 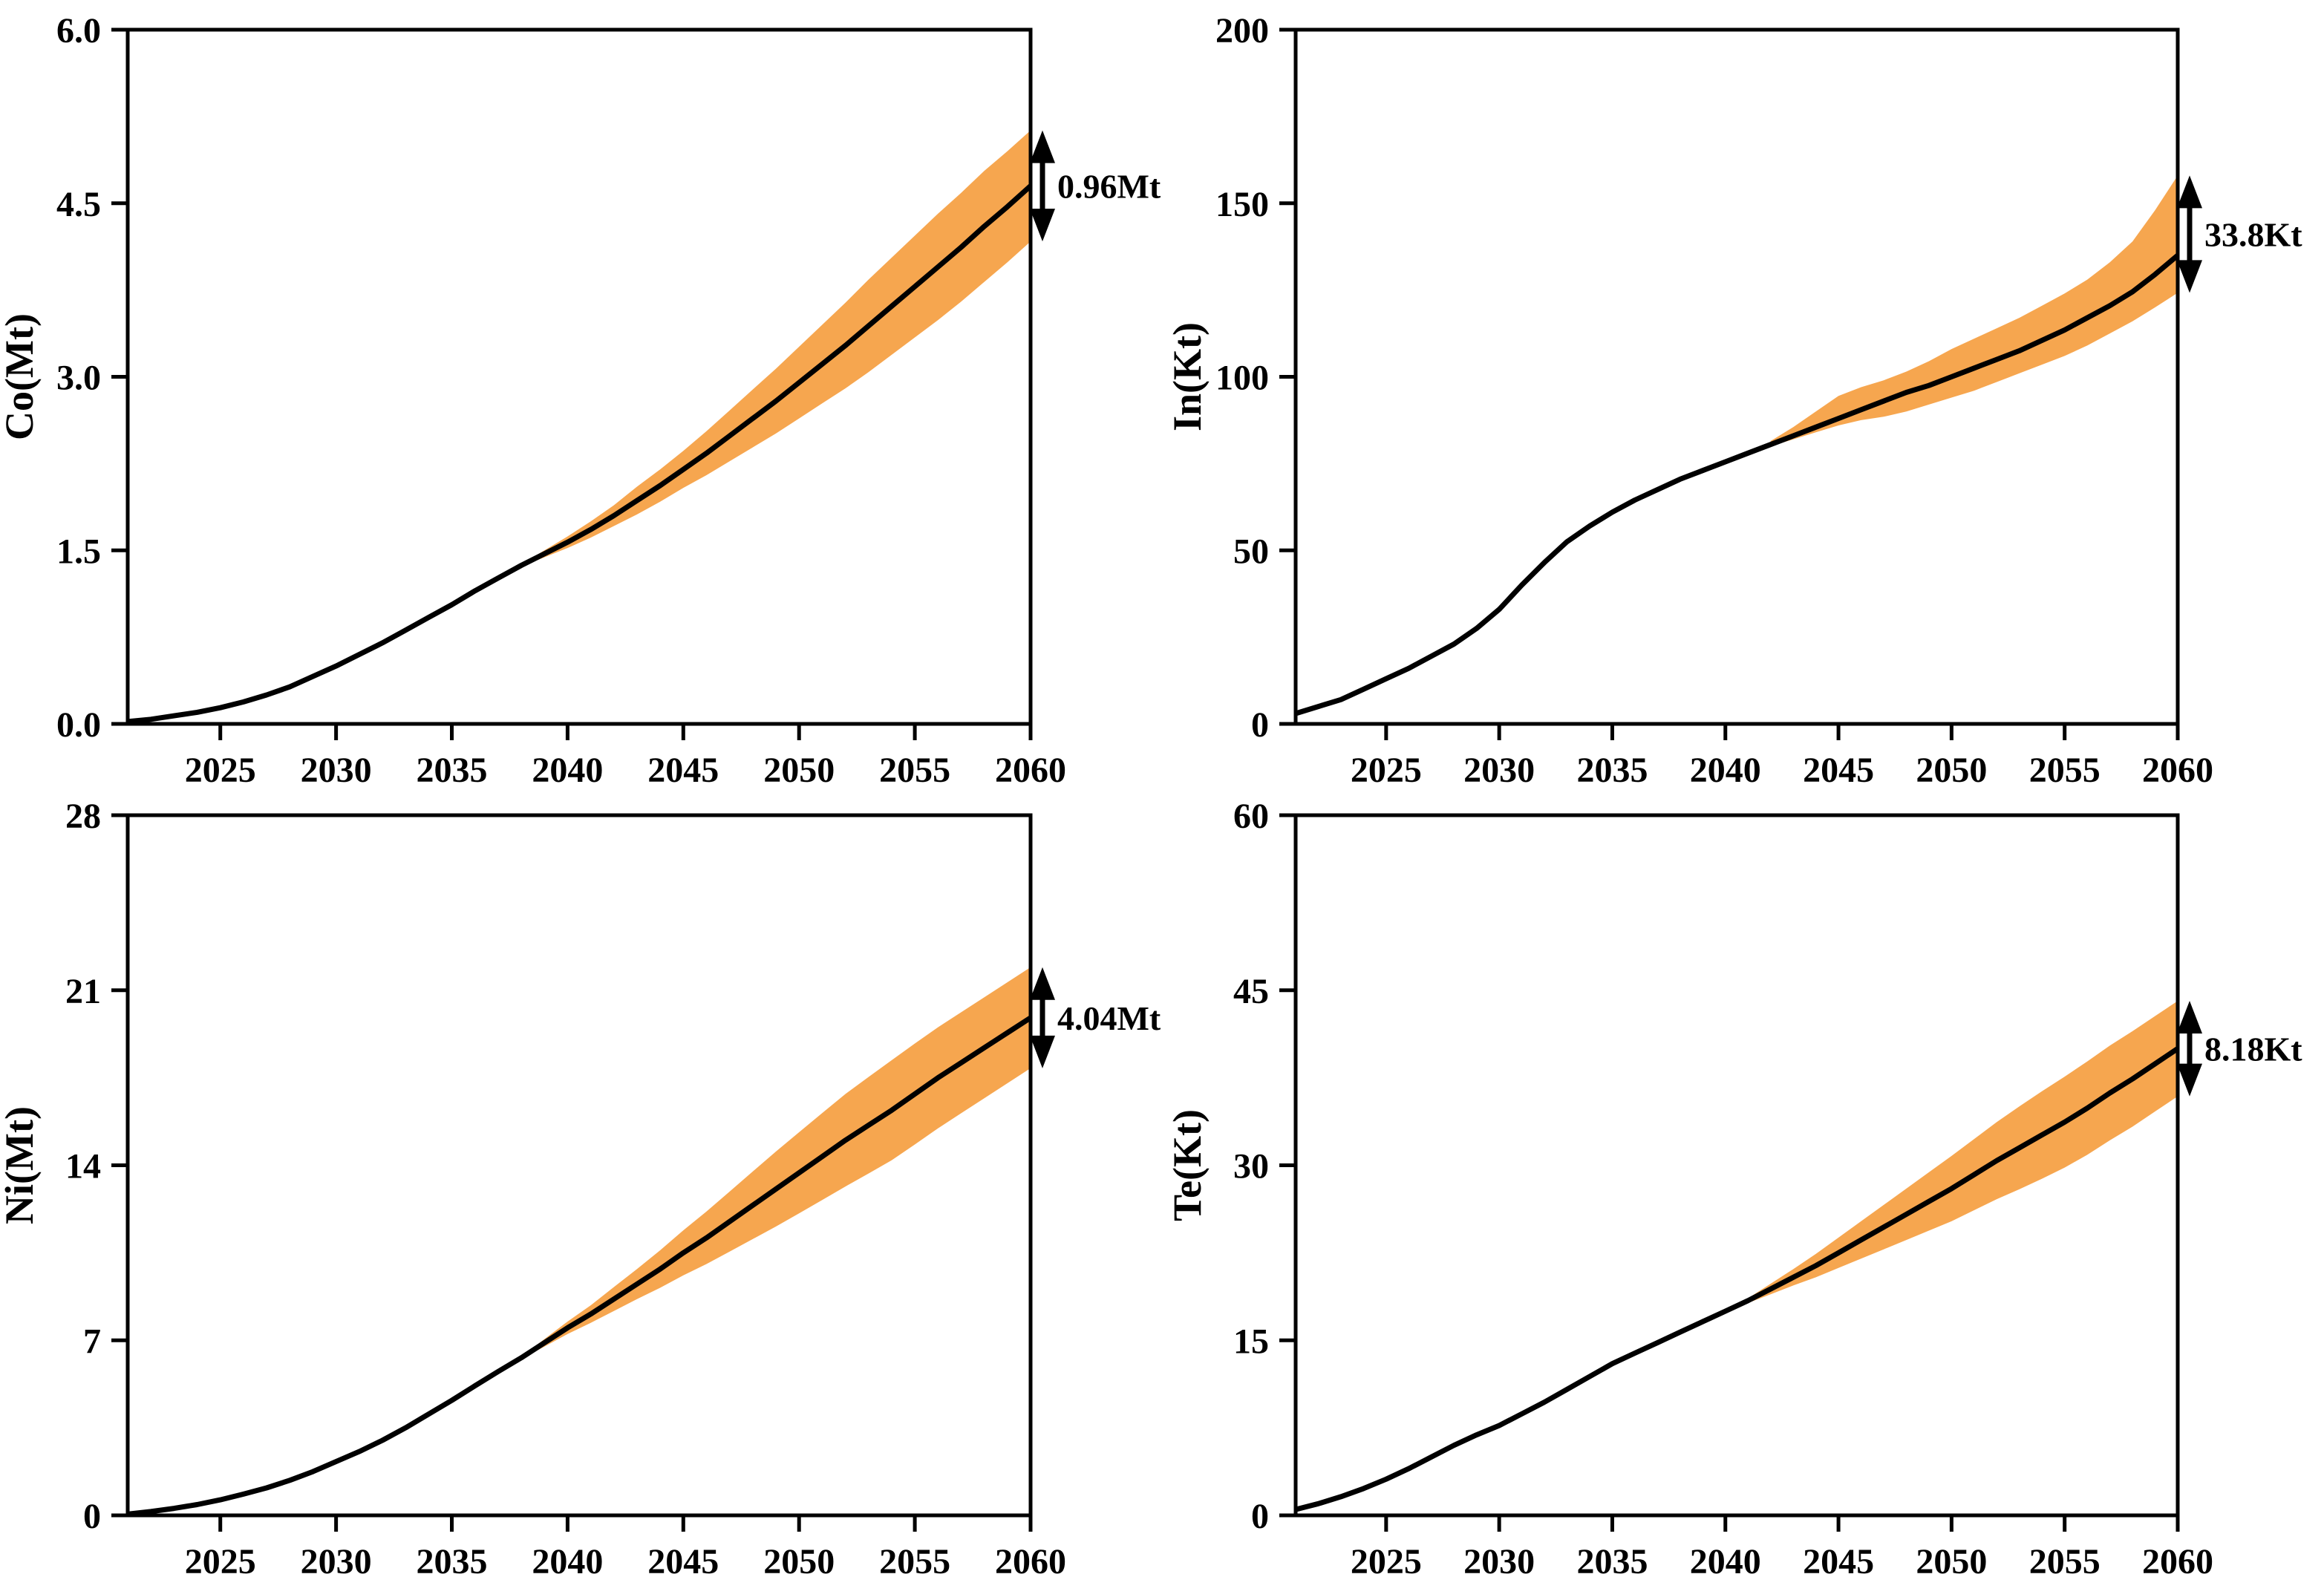 What do you see at coordinates (1030, 1558) in the screenshot?
I see `ni-xtick-label: 2060` at bounding box center [1030, 1558].